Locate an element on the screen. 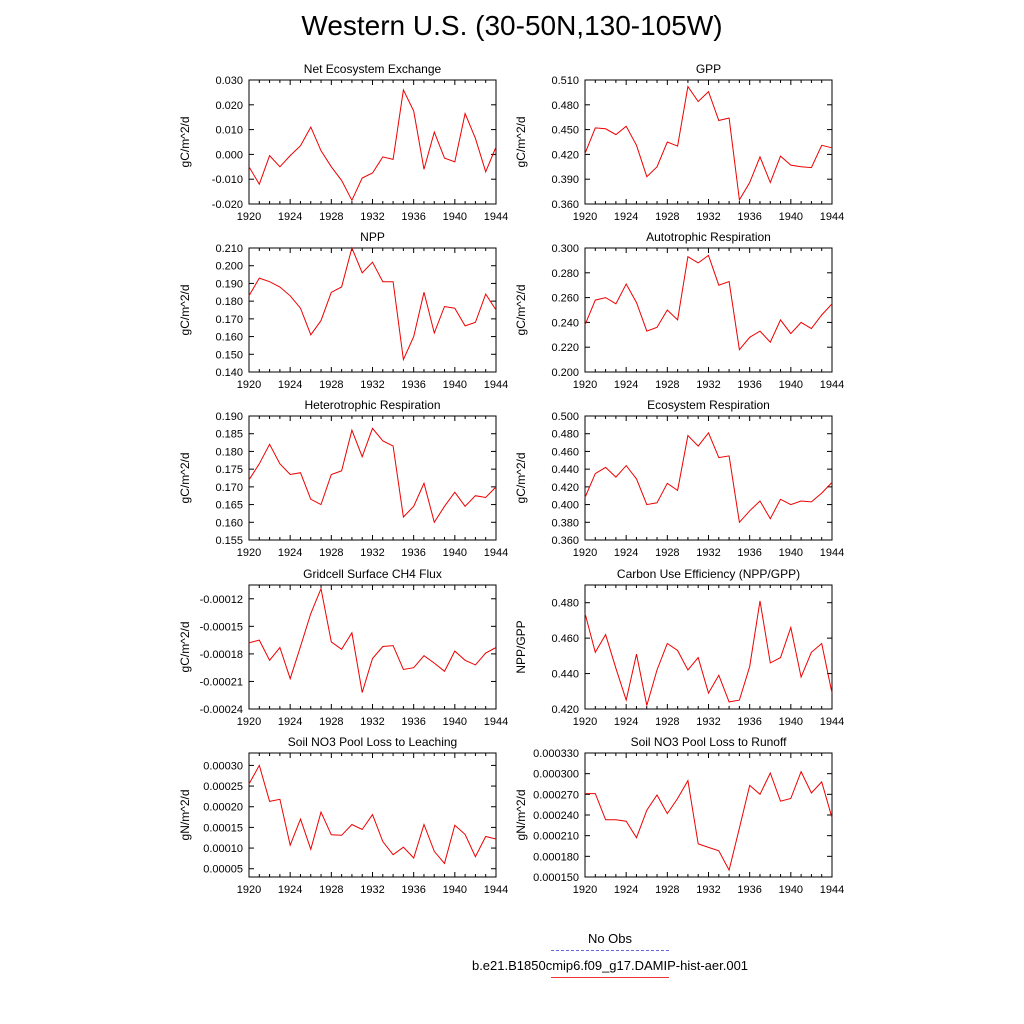  y-tick-label: 0.030 is located at coordinates (229, 81).